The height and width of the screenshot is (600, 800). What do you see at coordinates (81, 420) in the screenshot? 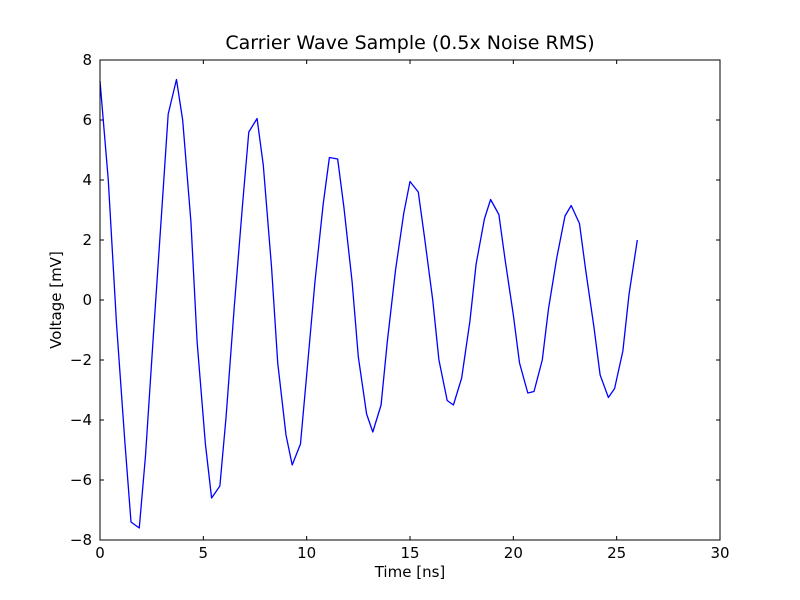
I see `y-tick-label: −4` at bounding box center [81, 420].